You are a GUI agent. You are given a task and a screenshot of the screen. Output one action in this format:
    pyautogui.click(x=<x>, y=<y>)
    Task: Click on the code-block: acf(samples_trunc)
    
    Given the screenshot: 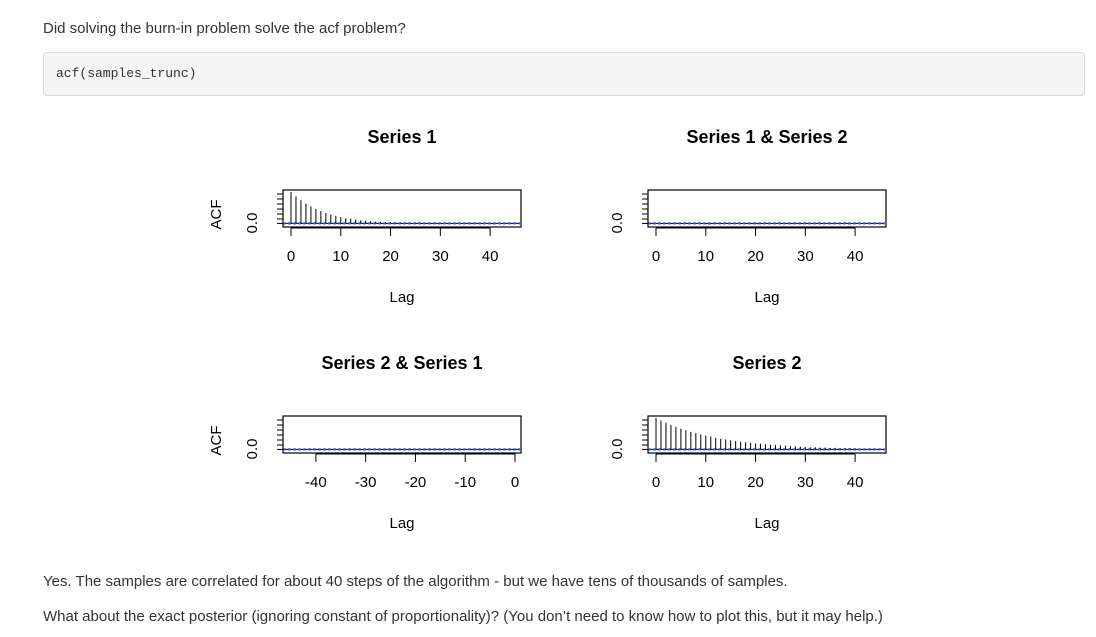 What is the action you would take?
    pyautogui.click(x=564, y=74)
    